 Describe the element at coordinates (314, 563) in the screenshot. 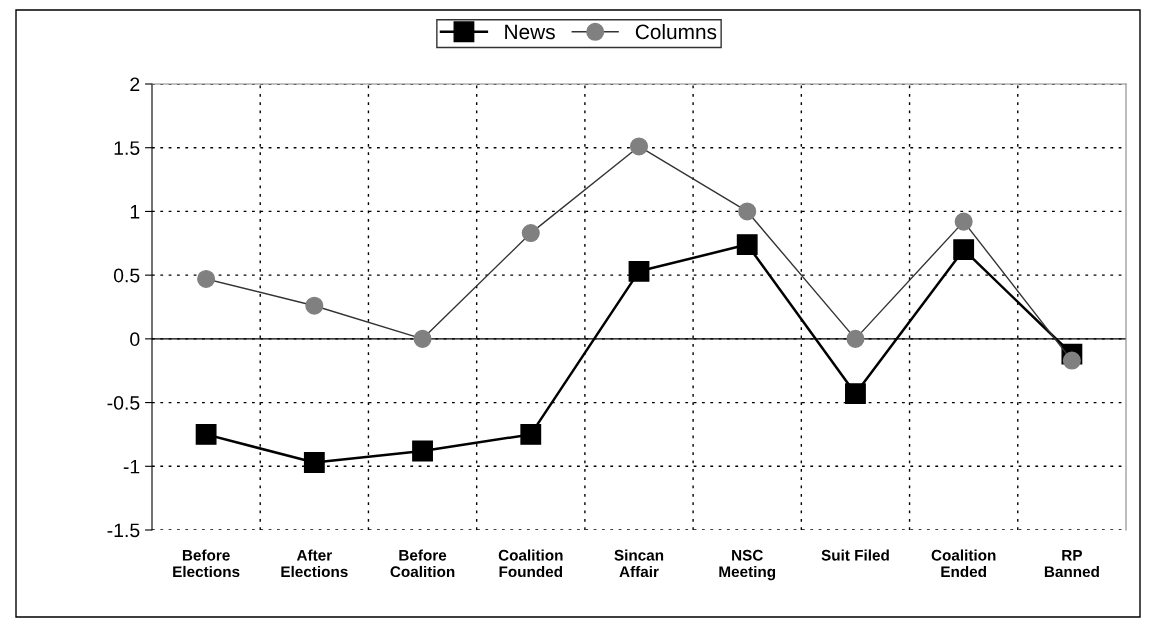

I see `x-tick-label: After Elections` at that location.